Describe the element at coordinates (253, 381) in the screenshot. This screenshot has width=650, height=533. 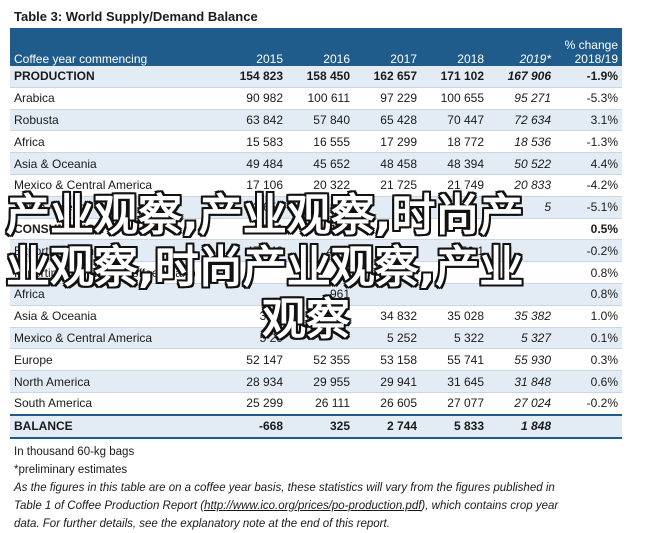
I see `row-value: 28 934` at that location.